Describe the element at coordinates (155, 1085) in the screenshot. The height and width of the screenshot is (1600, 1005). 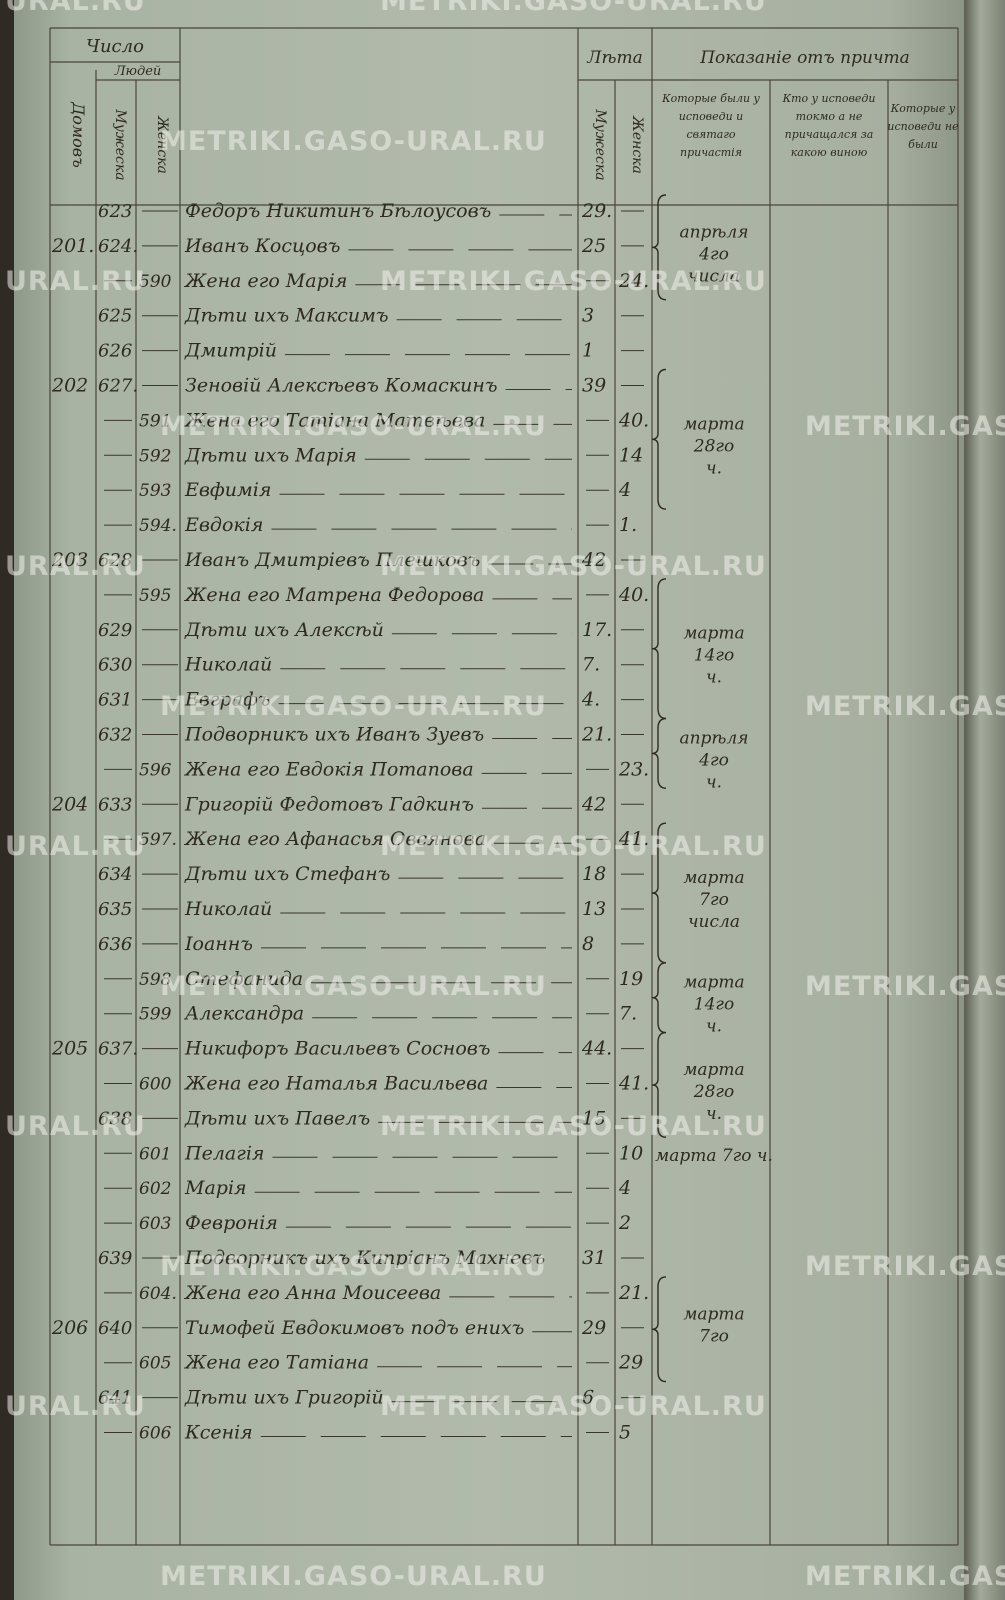
I see `female-no: 600` at that location.